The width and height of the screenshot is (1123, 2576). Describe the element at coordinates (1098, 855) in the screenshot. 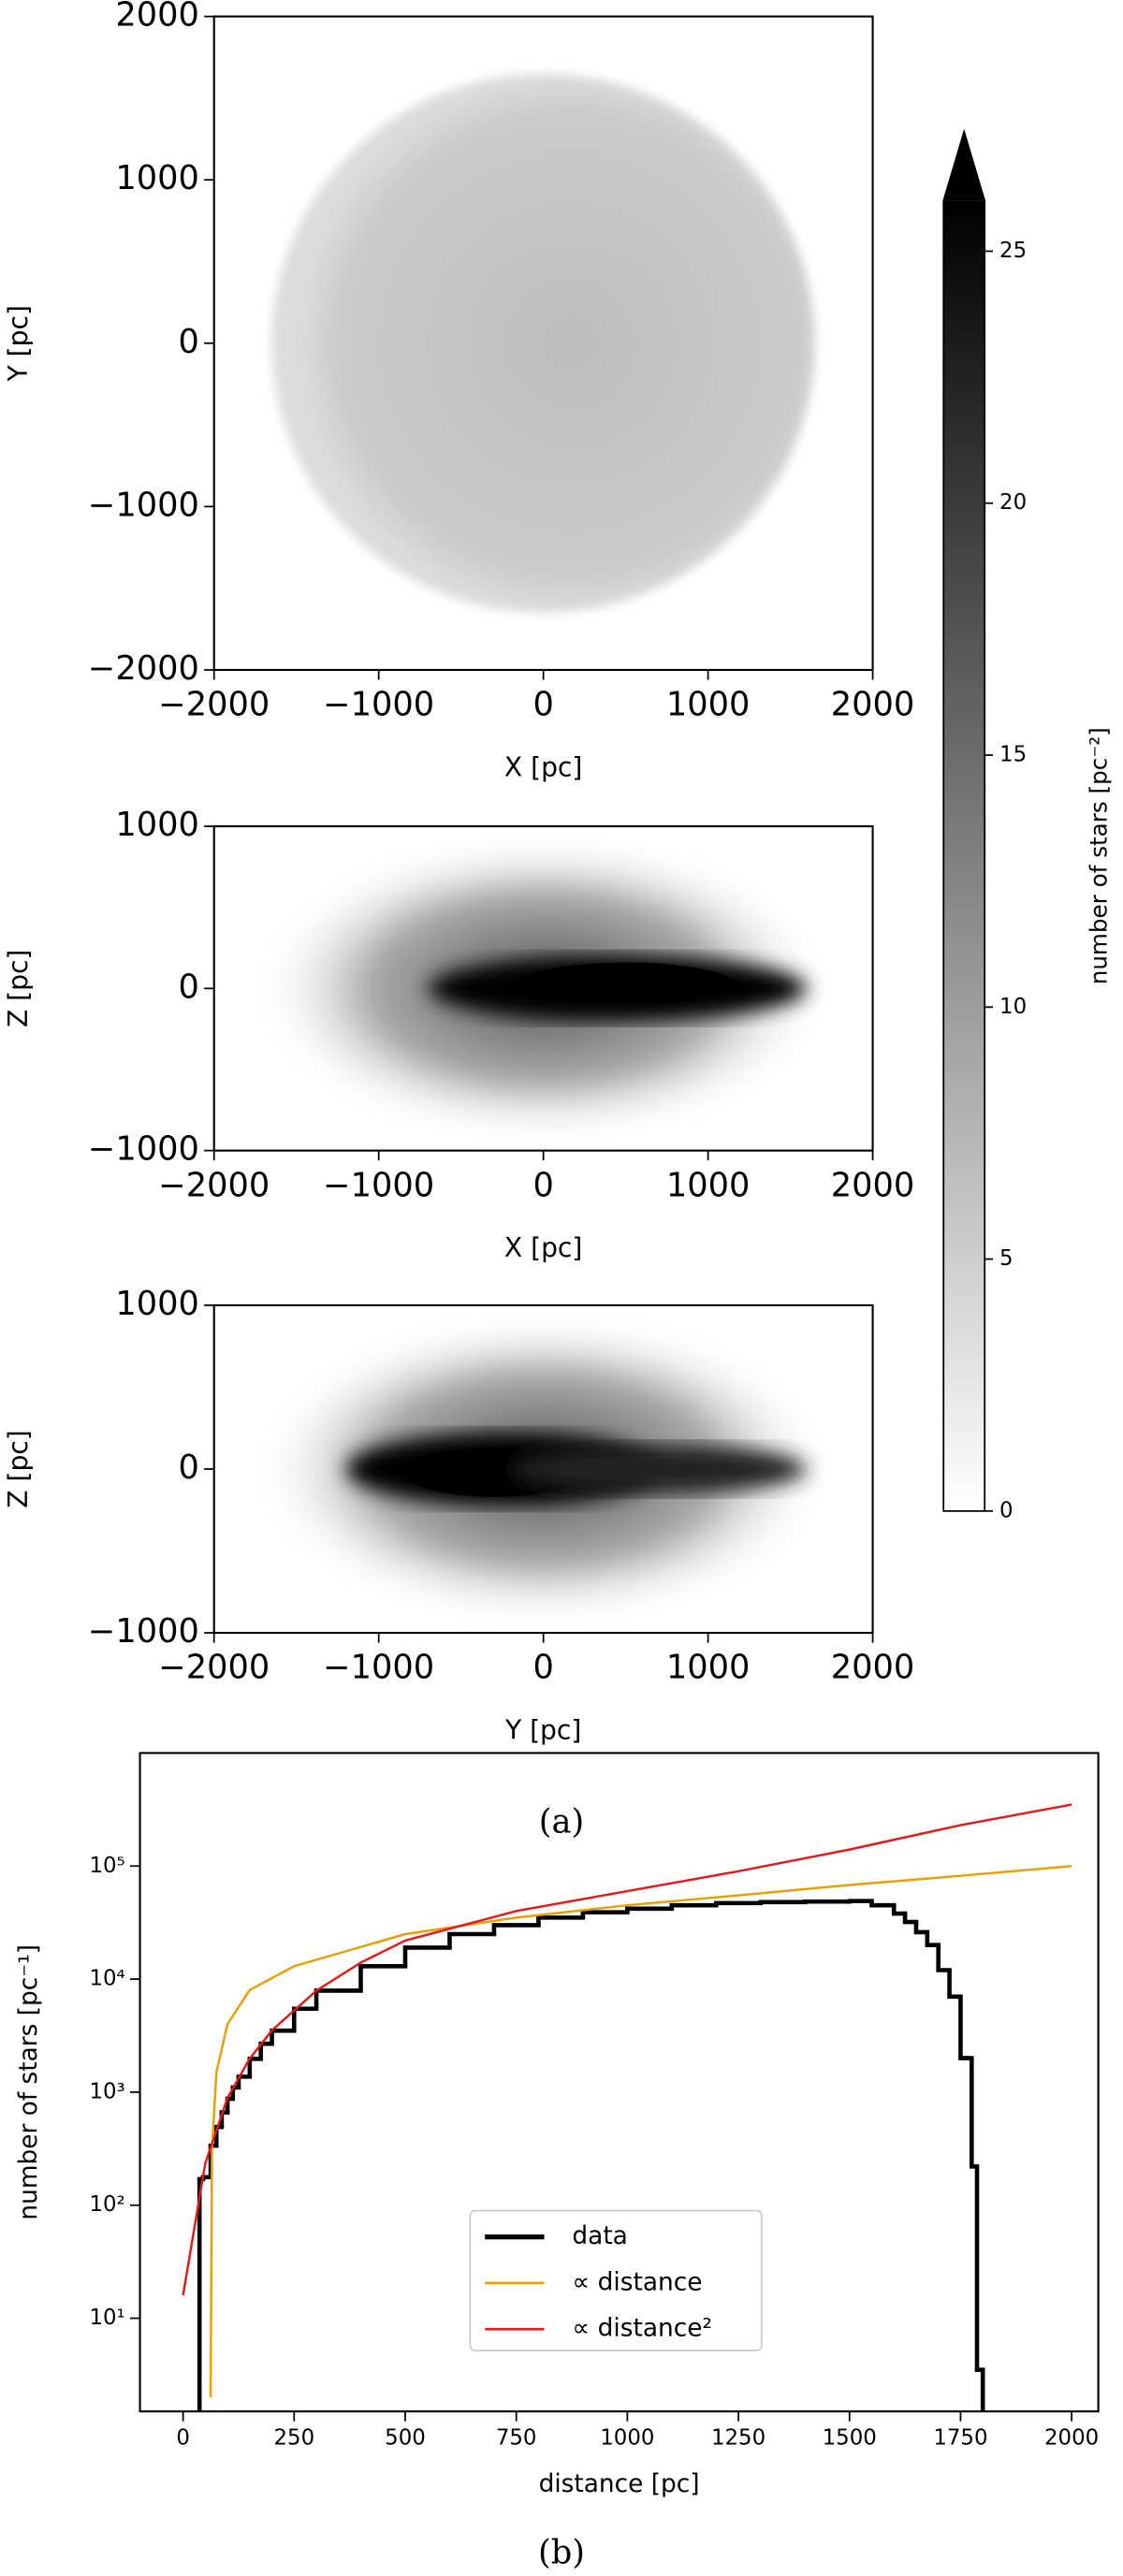

I see `colorbar-label: number of stars [pc⁻²]` at that location.